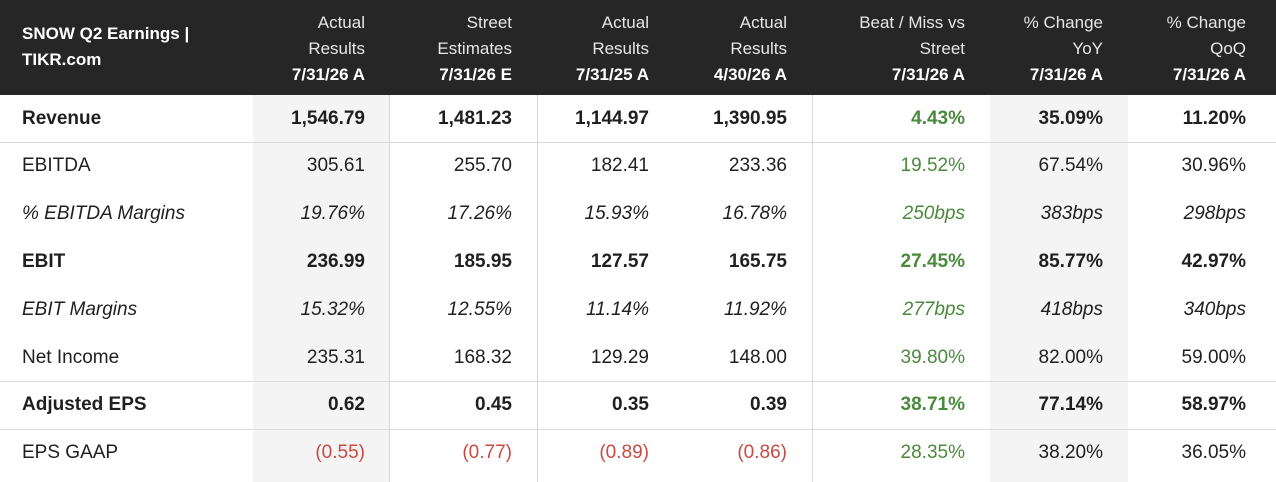 The height and width of the screenshot is (482, 1276). I want to click on col-header-actual-q1-26: Actual Results 4/30/26 A, so click(750, 48).